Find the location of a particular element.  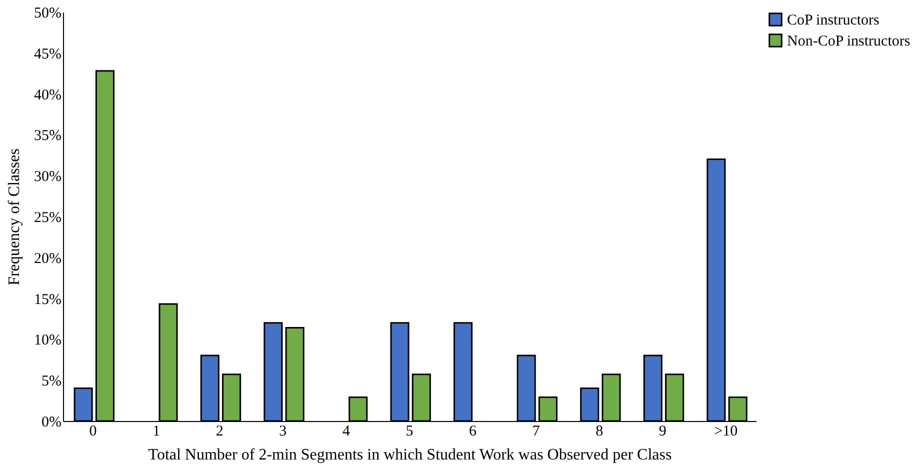

y-tick-label: 10% is located at coordinates (48, 340).